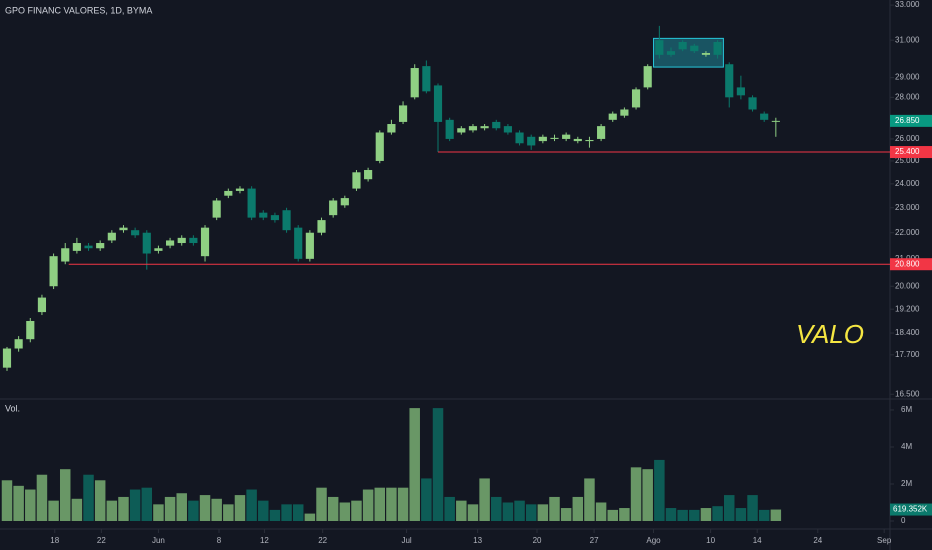 The image size is (932, 550). I want to click on y-tick-label: 24.000, so click(907, 183).